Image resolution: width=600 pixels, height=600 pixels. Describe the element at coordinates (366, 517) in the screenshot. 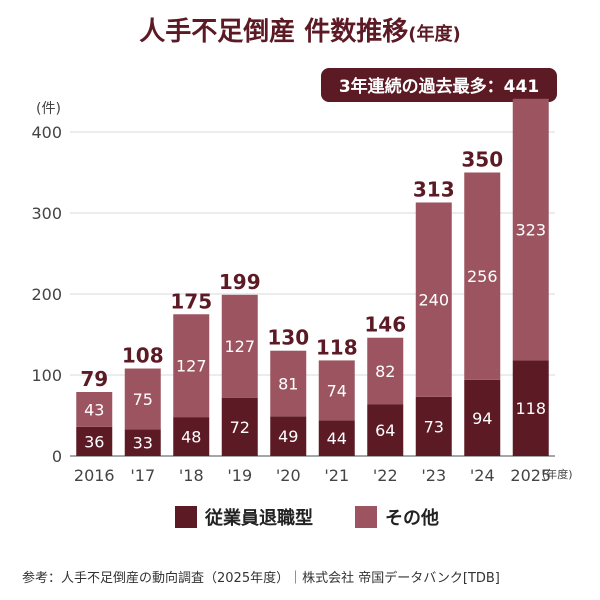

I see `legend-swatch-light` at that location.